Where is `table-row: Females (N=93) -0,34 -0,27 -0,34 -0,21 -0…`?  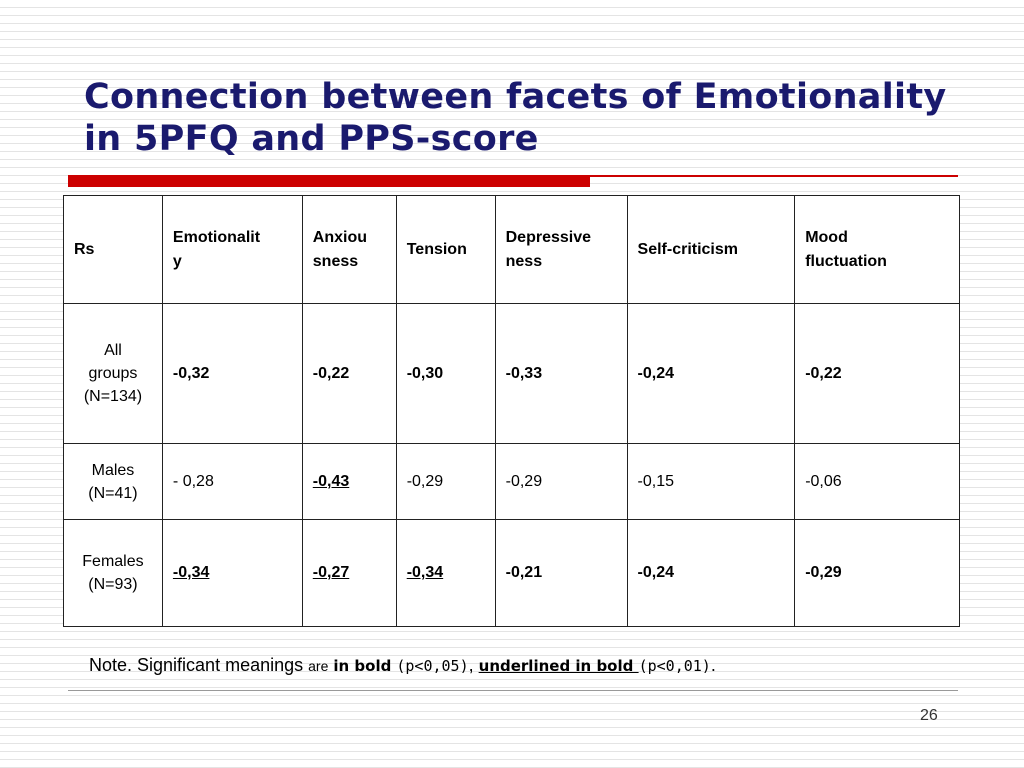
table-row: Females (N=93) -0,34 -0,27 -0,34 -0,21 -0… is located at coordinates (511, 573).